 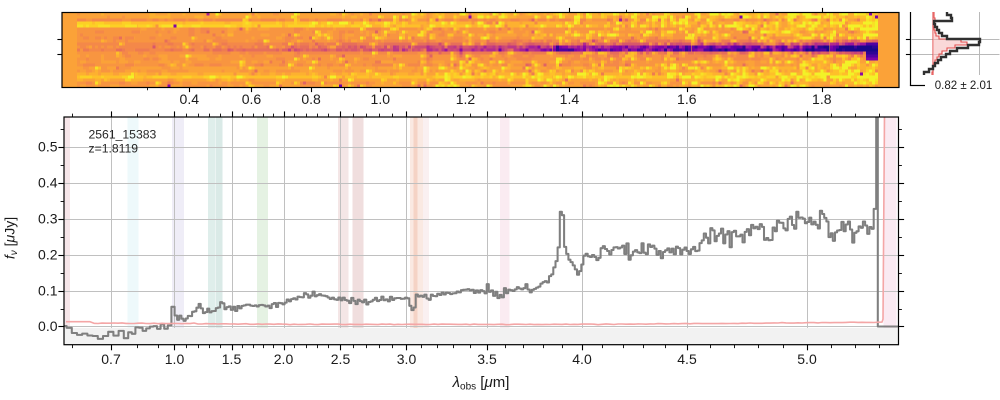 I want to click on svg-text: 0.3, so click(x=48, y=219).